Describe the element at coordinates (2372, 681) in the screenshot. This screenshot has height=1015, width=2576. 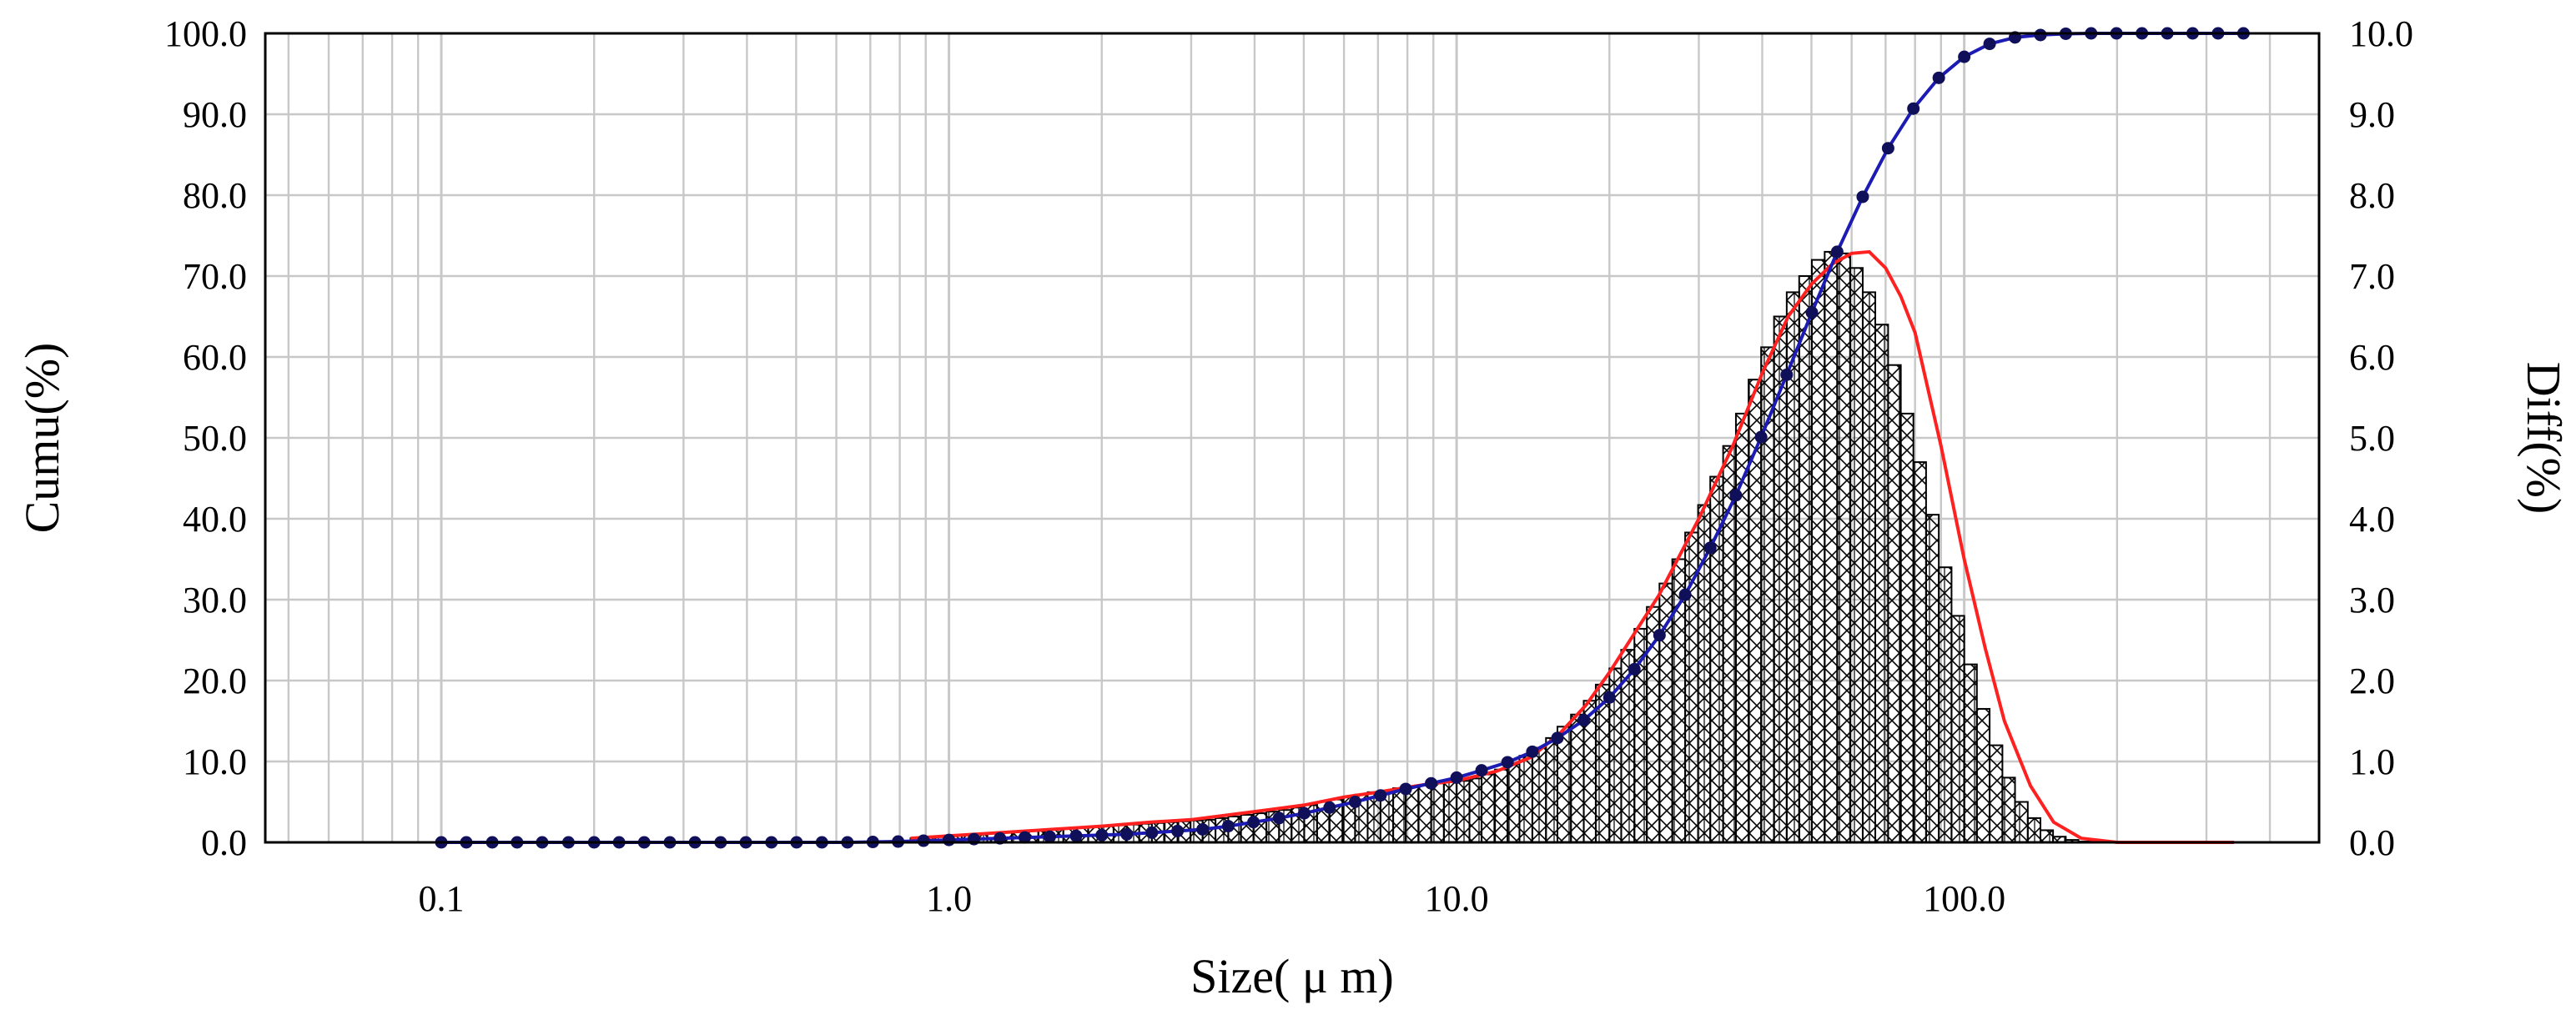
I see `y-right-tick-label: 2.0` at that location.